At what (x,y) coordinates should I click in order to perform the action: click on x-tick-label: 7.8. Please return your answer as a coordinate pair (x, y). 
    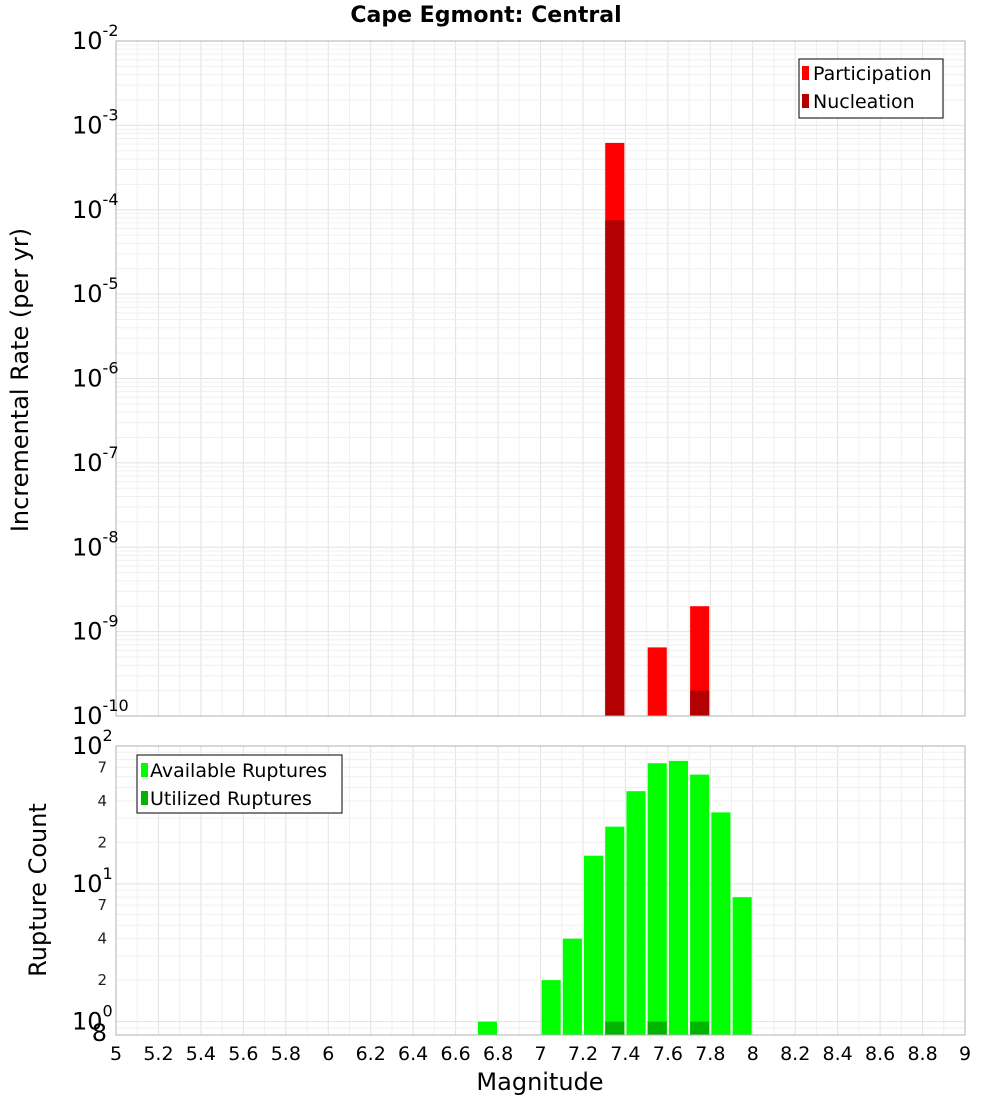
    Looking at the image, I should click on (710, 1054).